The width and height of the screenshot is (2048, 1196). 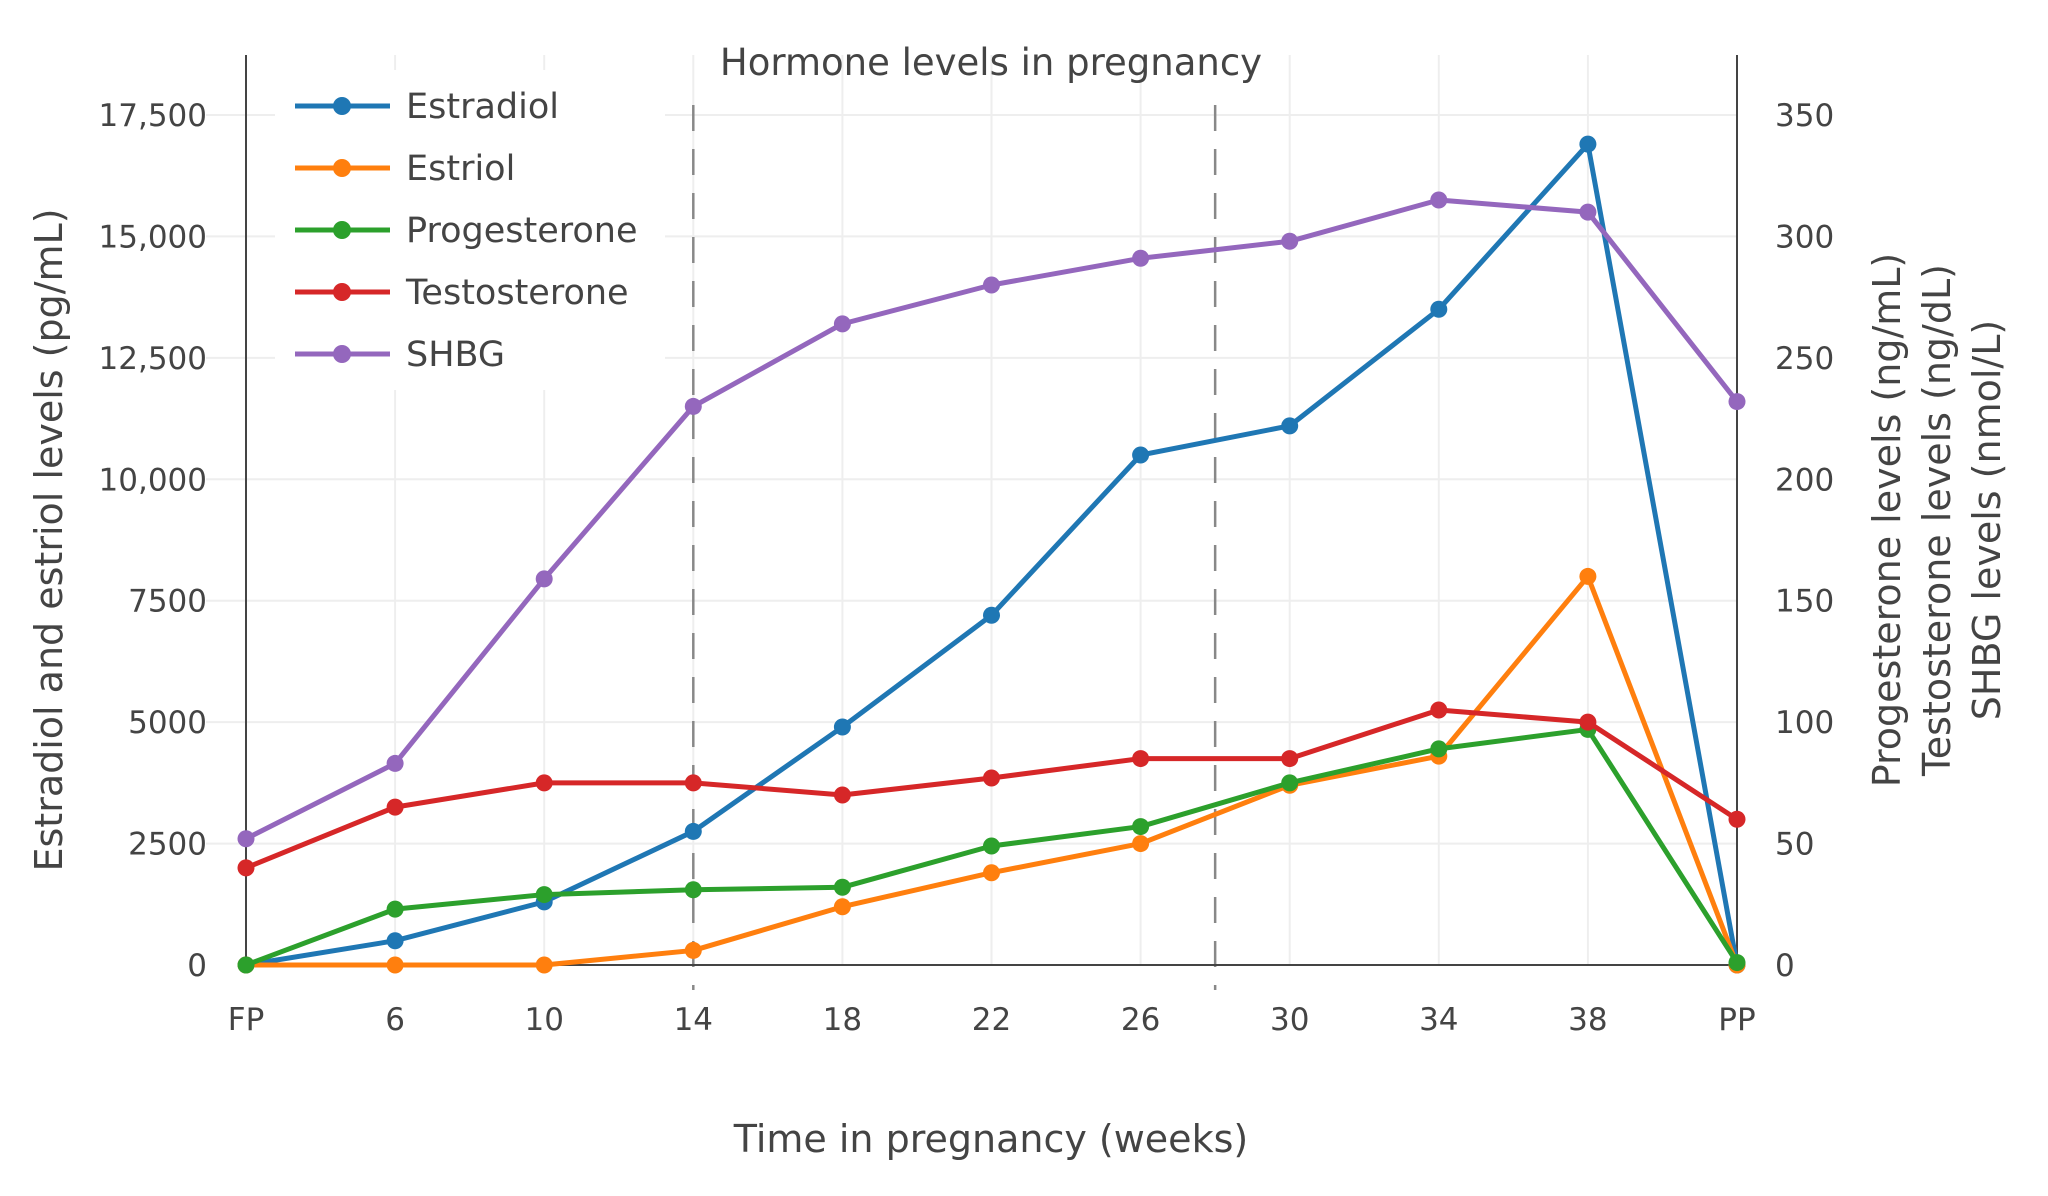 I want to click on legend-item-shbg: SHBG, so click(x=400, y=355).